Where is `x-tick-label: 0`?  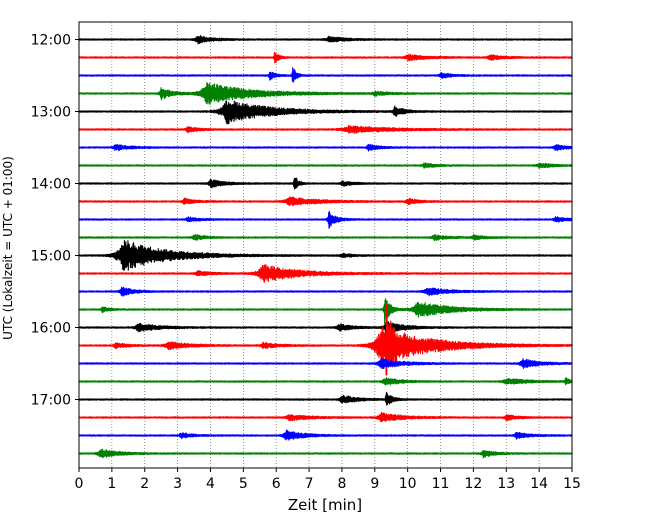
x-tick-label: 0 is located at coordinates (79, 484).